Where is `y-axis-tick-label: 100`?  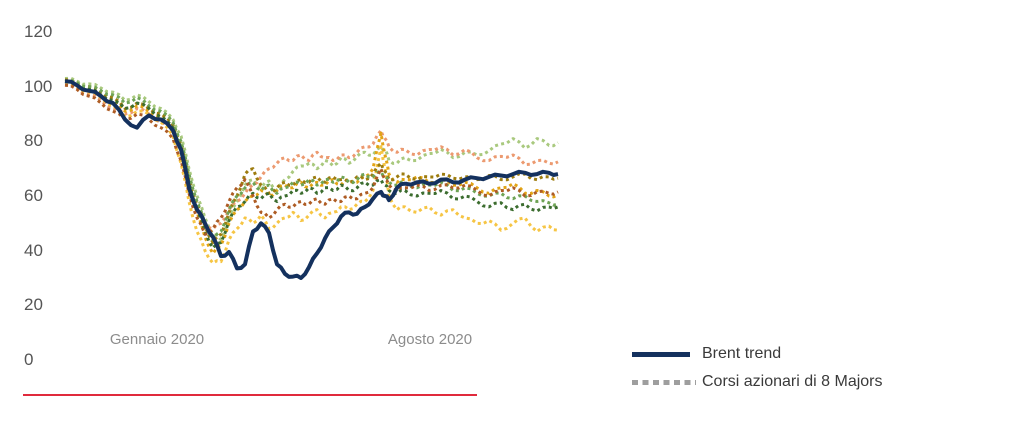 y-axis-tick-label: 100 is located at coordinates (38, 86).